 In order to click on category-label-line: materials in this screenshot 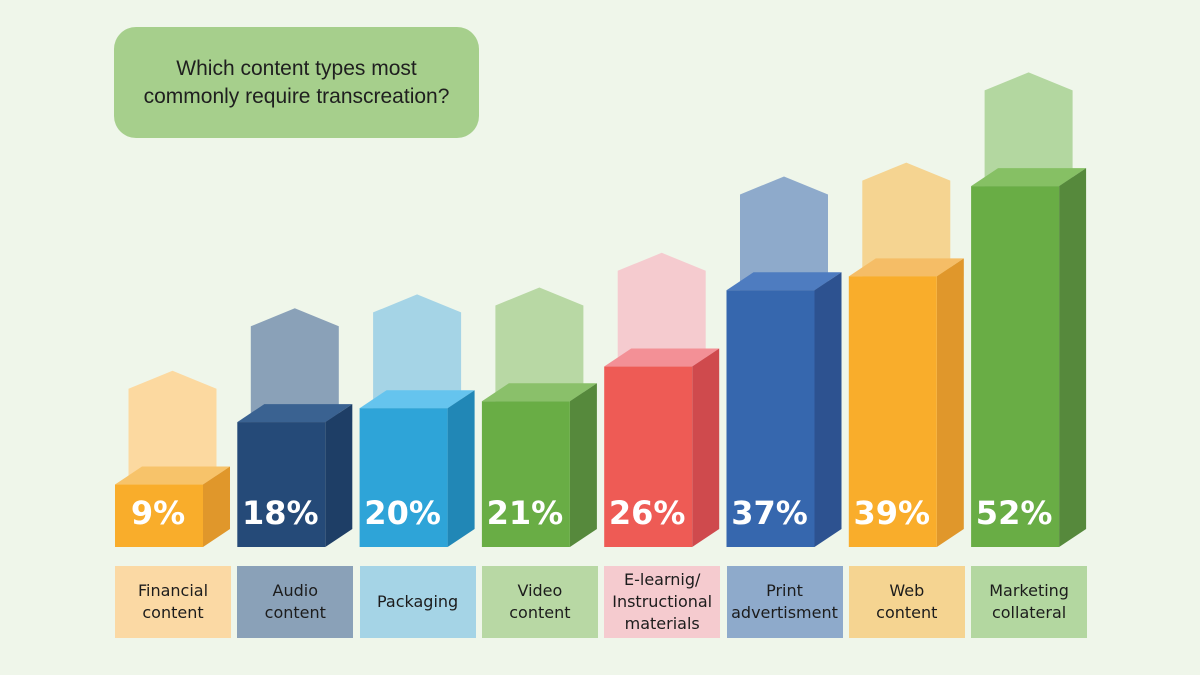, I will do `click(662, 623)`.